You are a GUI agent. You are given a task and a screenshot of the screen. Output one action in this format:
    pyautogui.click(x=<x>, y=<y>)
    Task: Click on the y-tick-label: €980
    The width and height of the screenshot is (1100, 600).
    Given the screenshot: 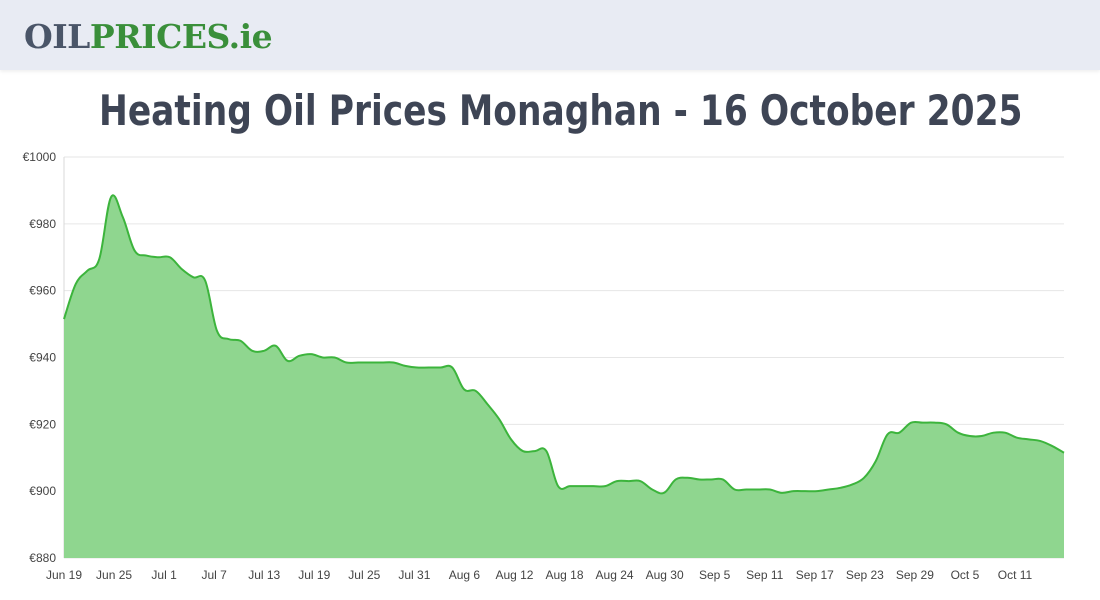 What is the action you would take?
    pyautogui.click(x=42, y=224)
    